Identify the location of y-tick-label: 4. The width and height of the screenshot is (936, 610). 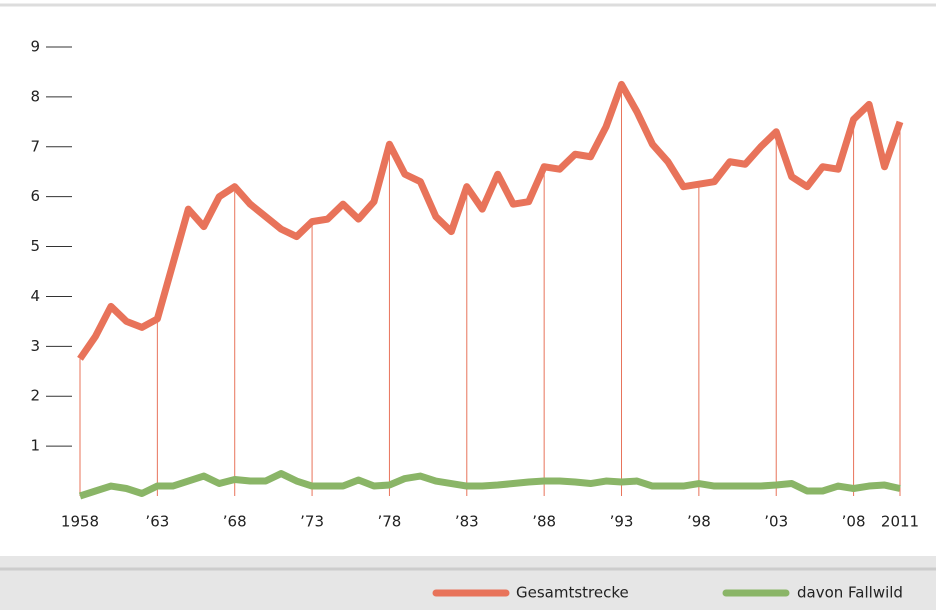
(35, 296).